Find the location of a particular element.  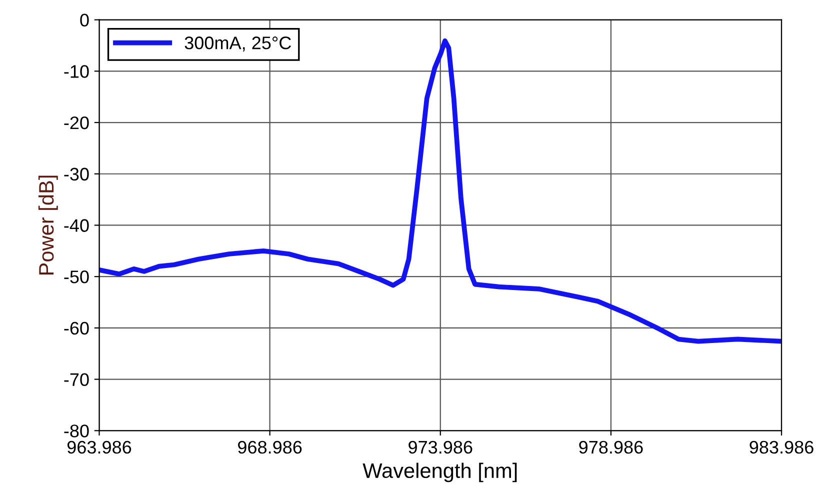

y-tick-label: -40 is located at coordinates (76, 225).